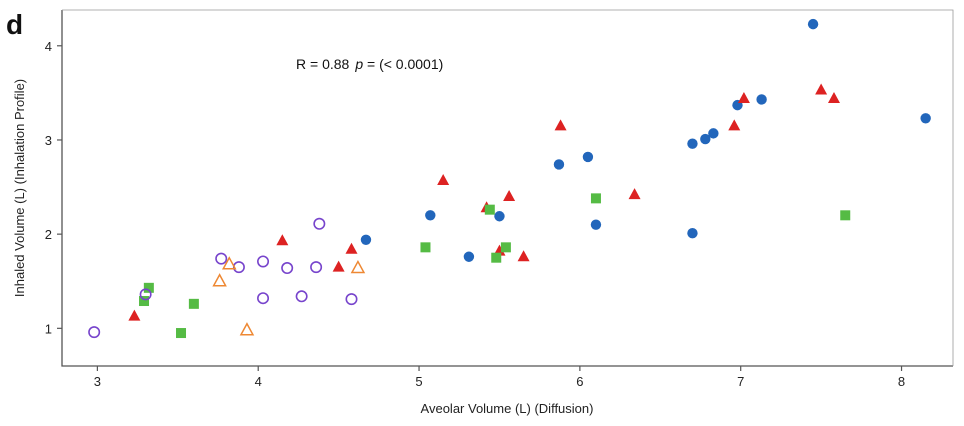 Image resolution: width=964 pixels, height=426 pixels. Describe the element at coordinates (258, 381) in the screenshot. I see `x-tick-label: 4` at that location.